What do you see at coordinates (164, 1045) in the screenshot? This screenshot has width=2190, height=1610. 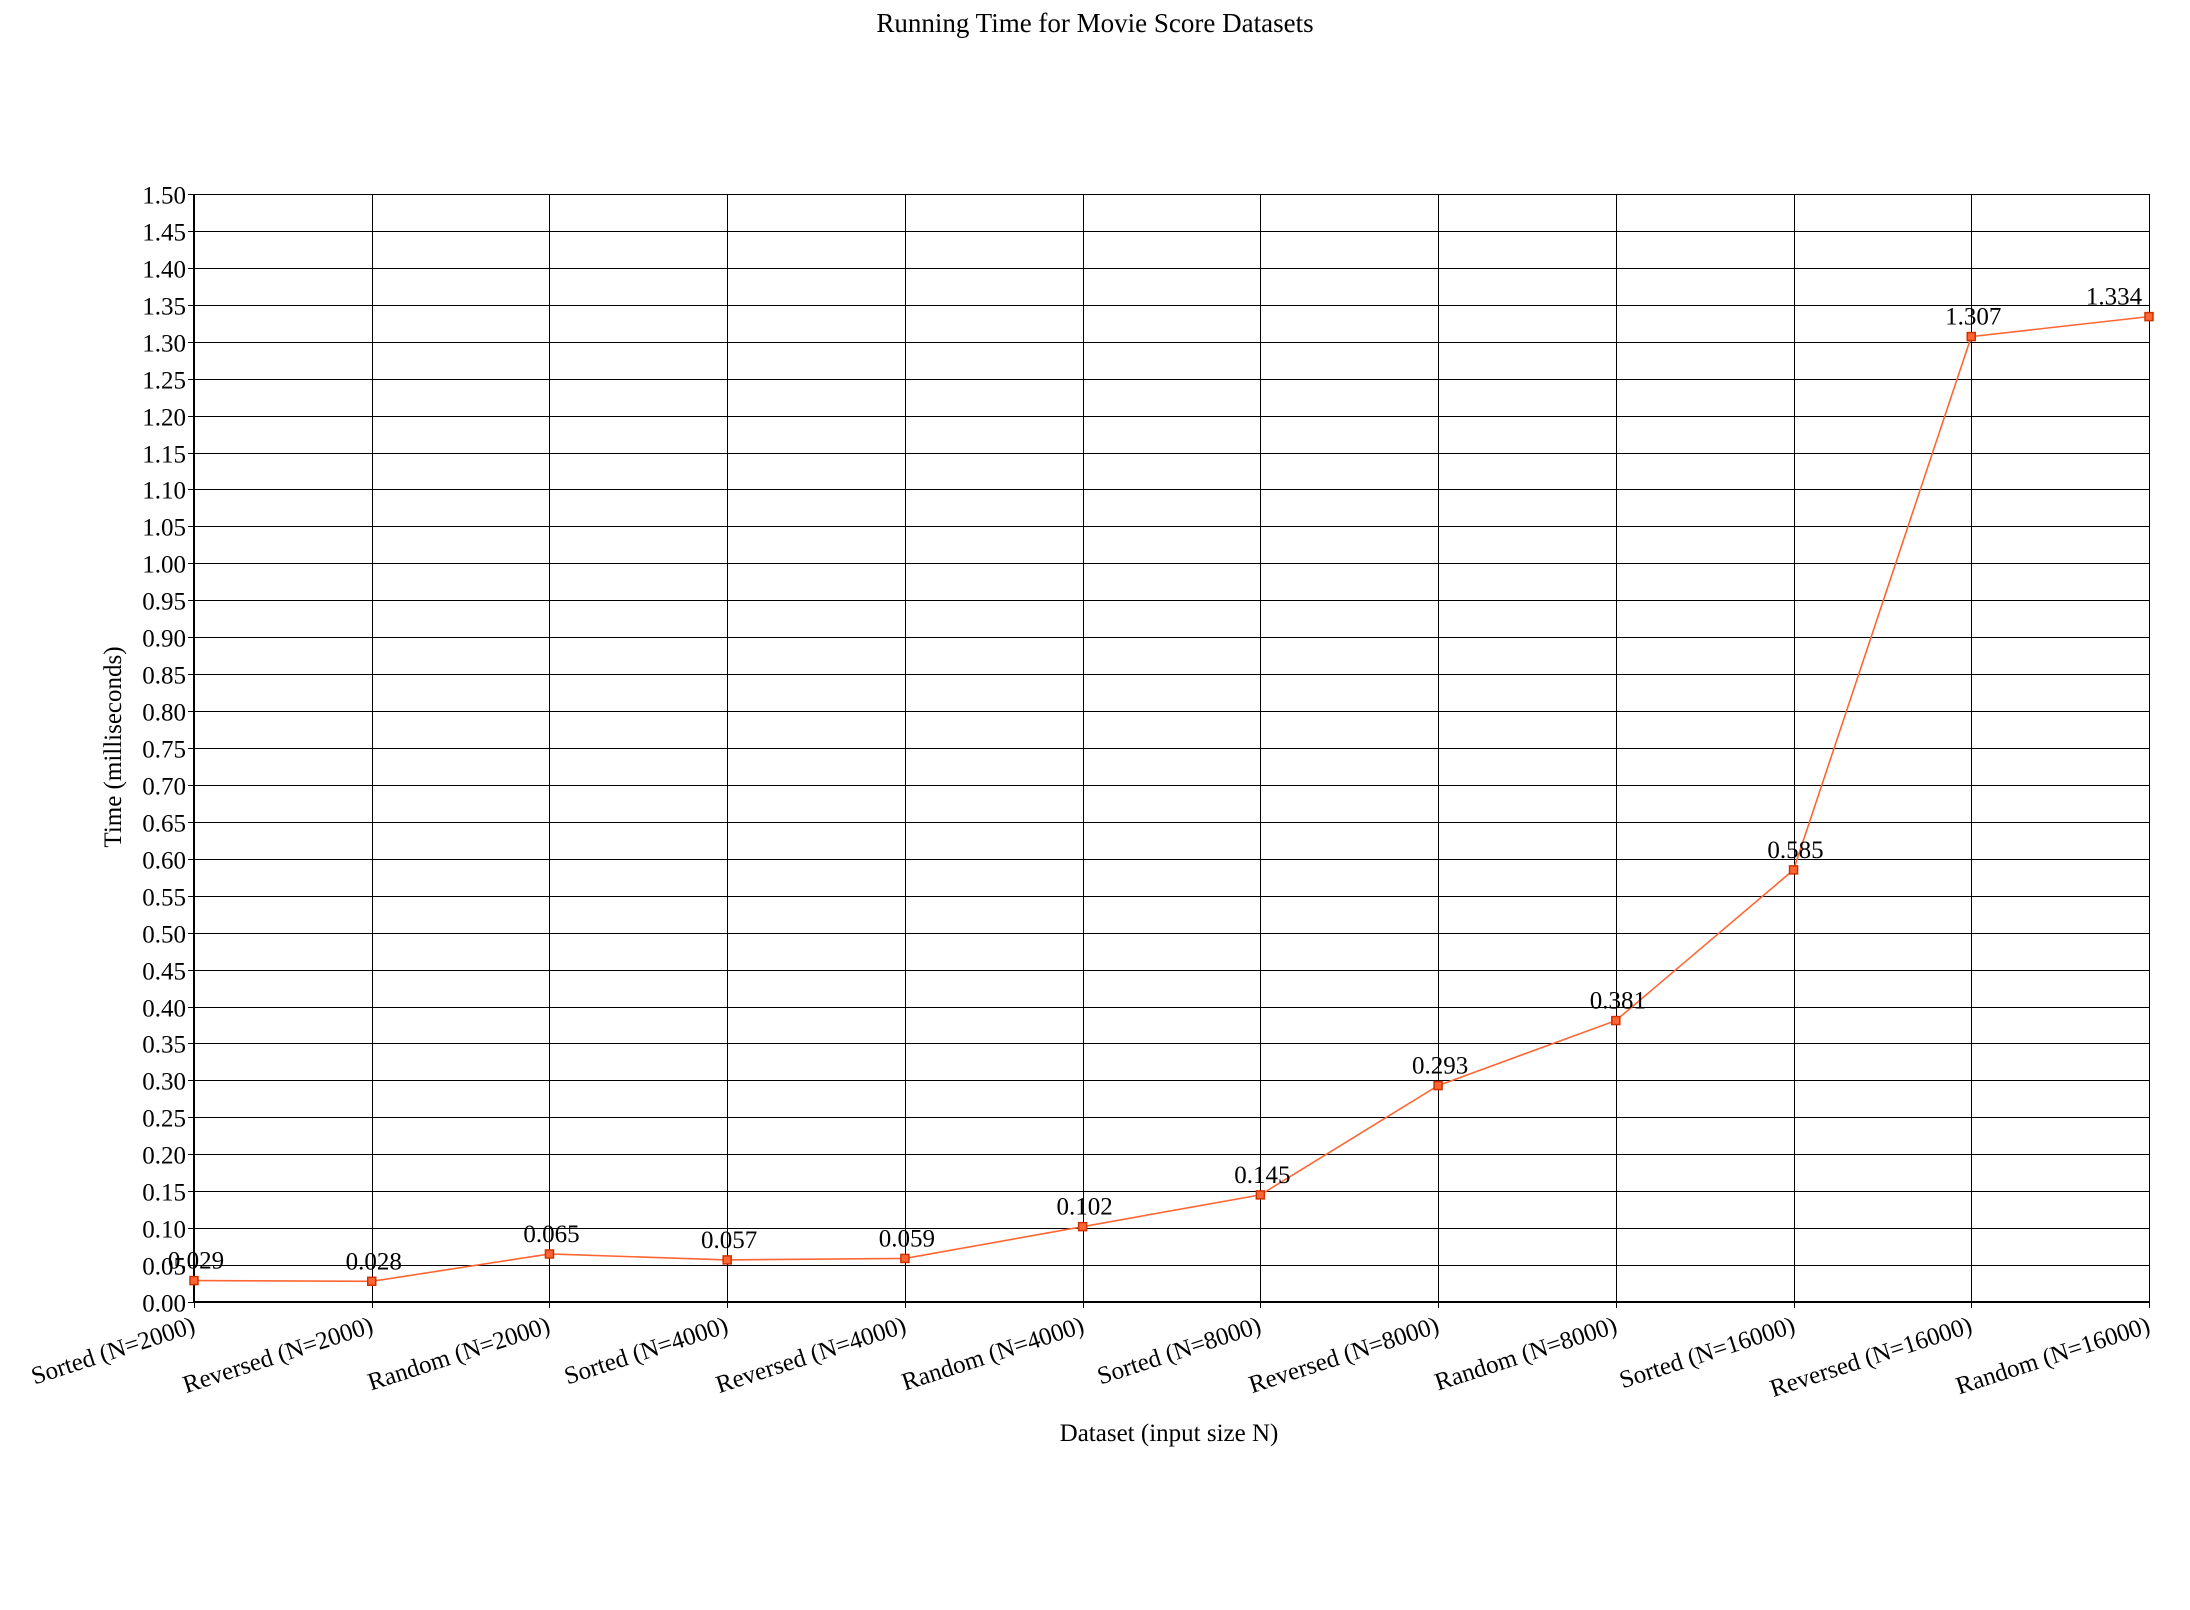 I see `y-tick-label: 0.35` at bounding box center [164, 1045].